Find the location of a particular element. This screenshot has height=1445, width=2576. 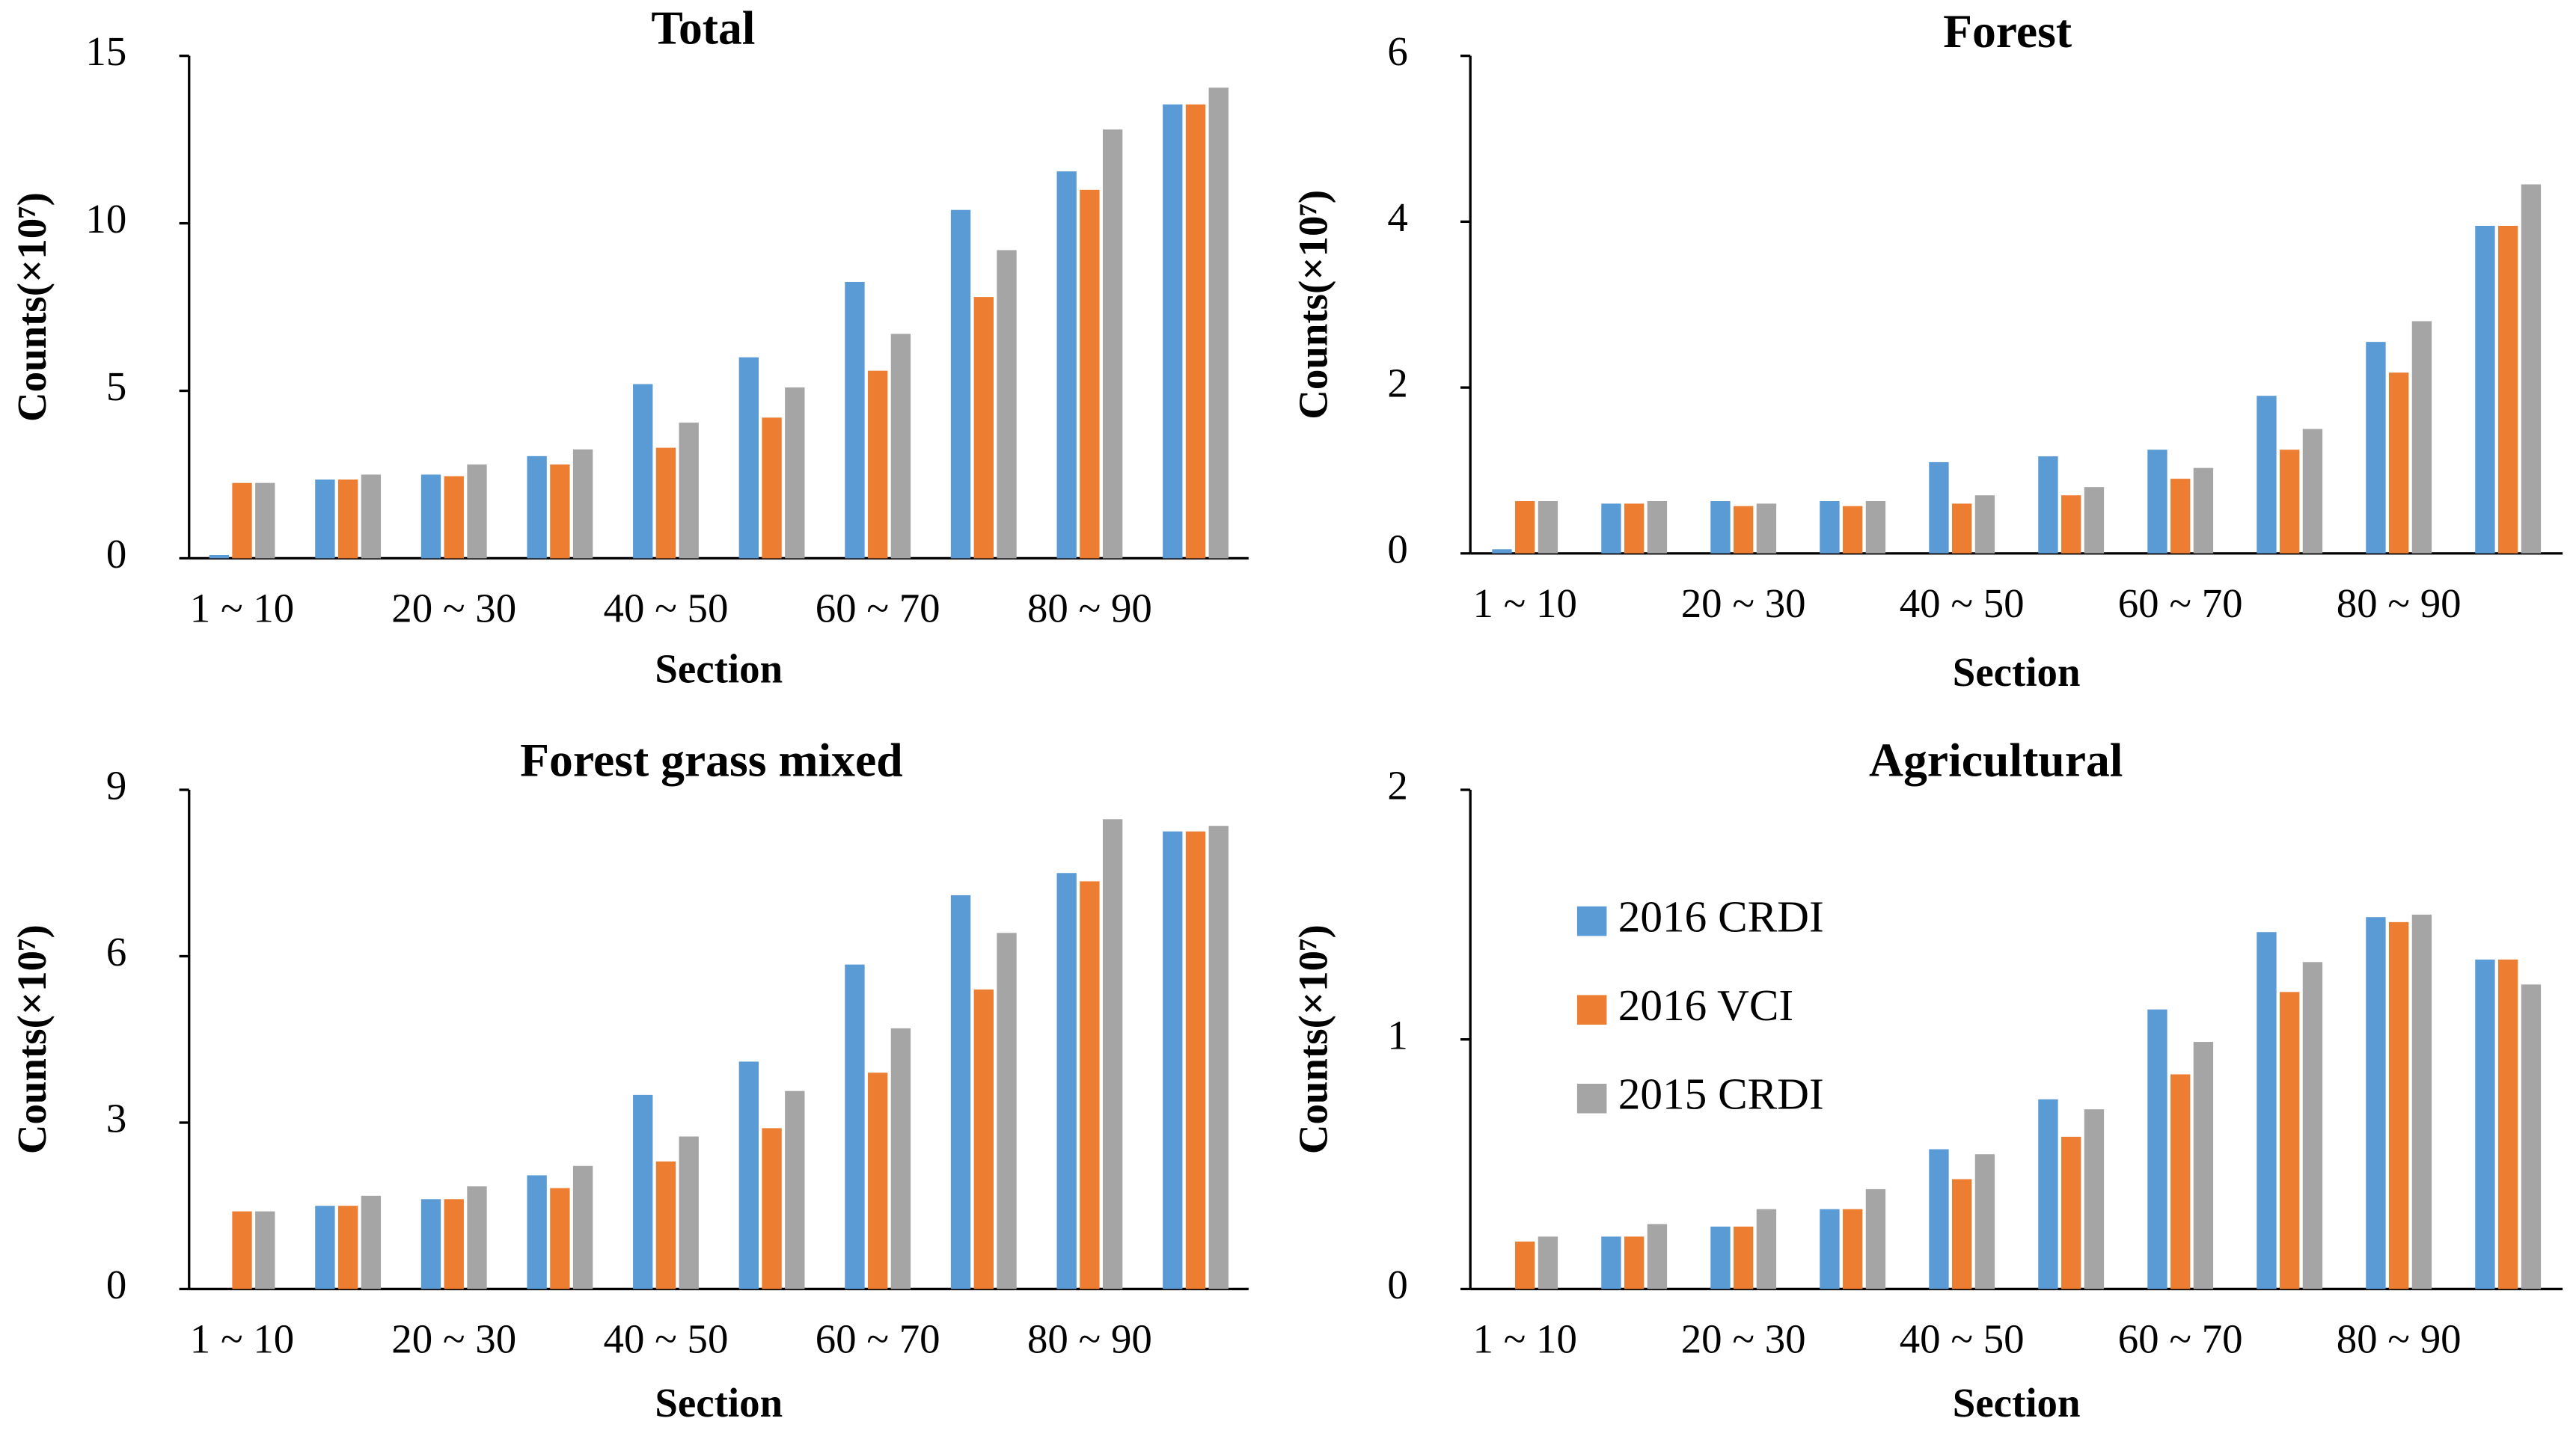

y-tick-label: 9 is located at coordinates (116, 786).